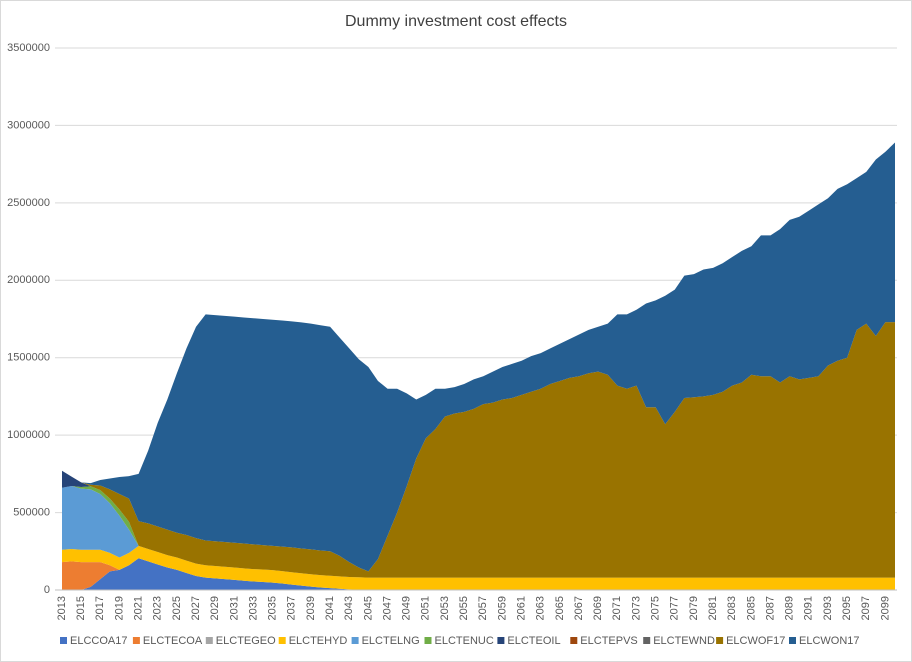  What do you see at coordinates (318, 641) in the screenshot?
I see `legend-label: ELCTEHYD` at bounding box center [318, 641].